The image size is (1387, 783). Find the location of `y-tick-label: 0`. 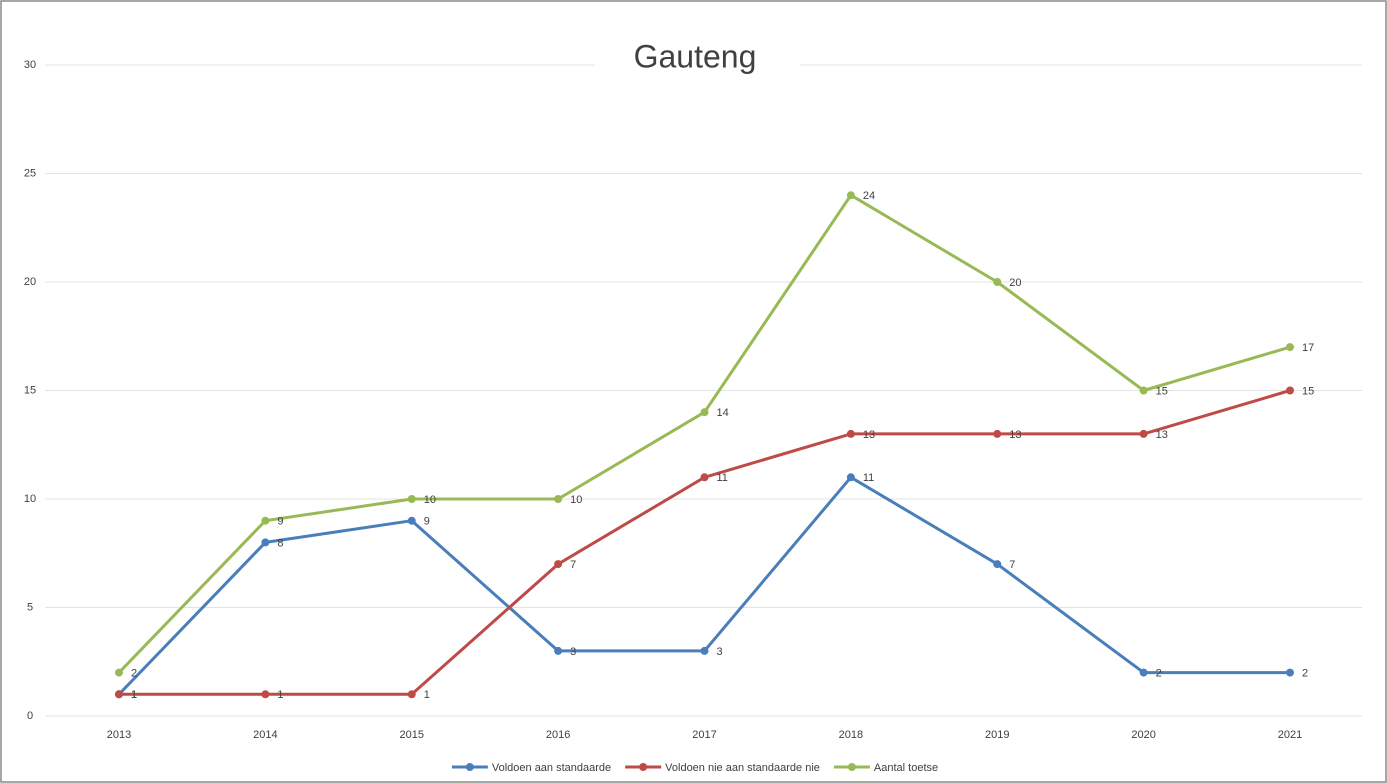

y-tick-label: 0 is located at coordinates (30, 716).